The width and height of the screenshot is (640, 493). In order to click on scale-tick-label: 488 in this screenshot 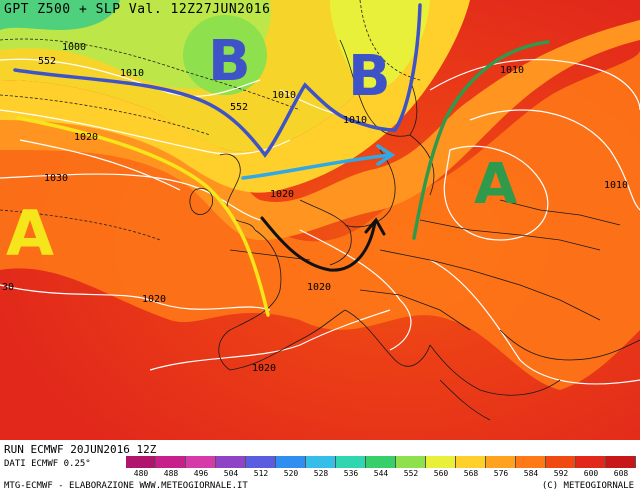, I will do `click(171, 473)`.